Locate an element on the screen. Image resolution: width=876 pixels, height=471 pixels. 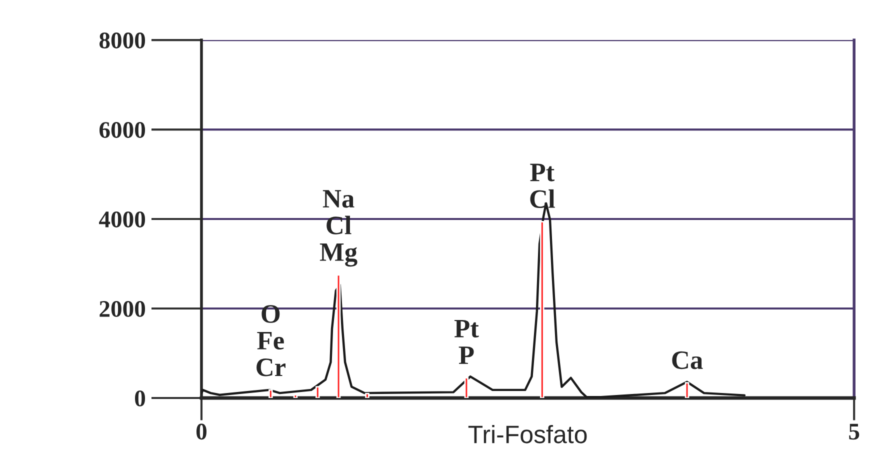
annotation: Na Cl Mg is located at coordinates (339, 228).